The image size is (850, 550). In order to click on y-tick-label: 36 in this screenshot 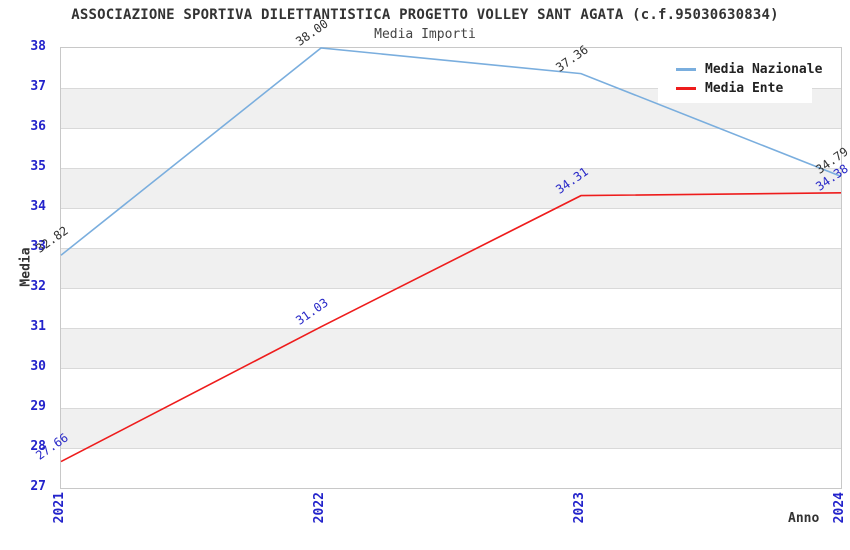, I will do `click(38, 126)`.